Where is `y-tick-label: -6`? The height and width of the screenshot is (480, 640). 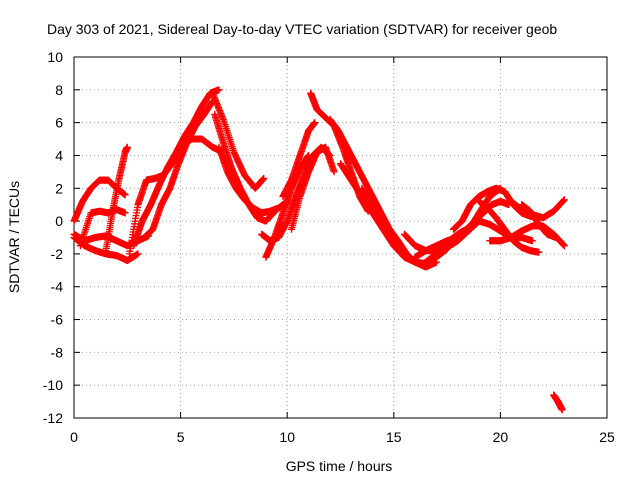
y-tick-label: -6 is located at coordinates (57, 320).